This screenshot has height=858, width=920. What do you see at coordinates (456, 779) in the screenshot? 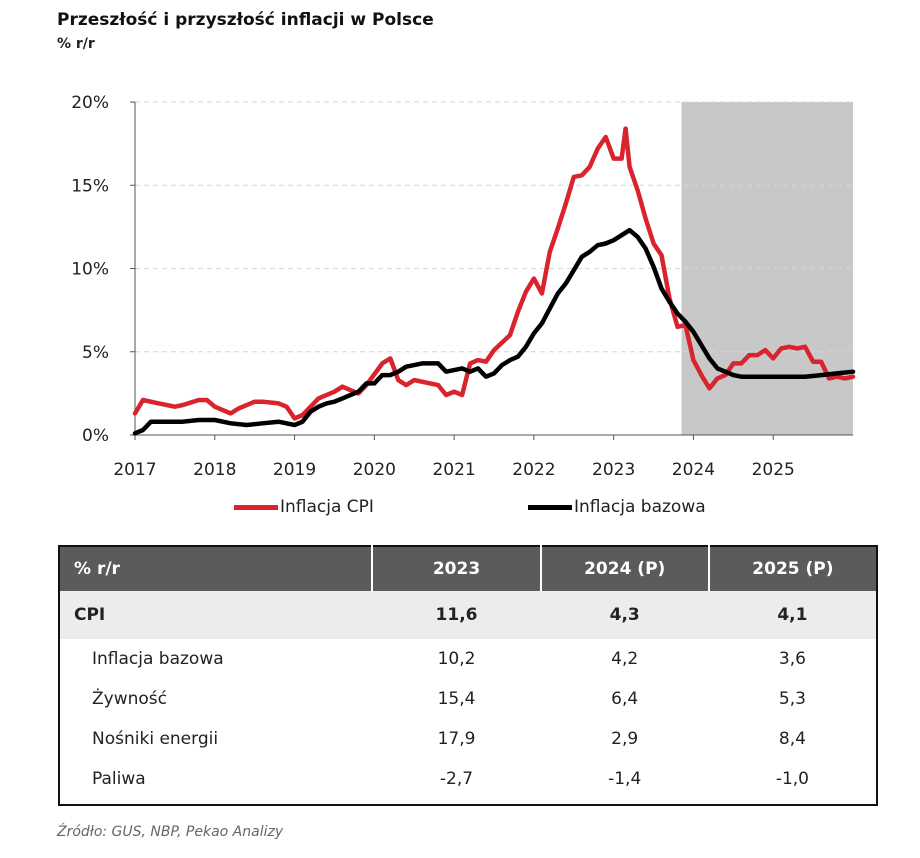
I see `cell-2023: -2,7` at bounding box center [456, 779].